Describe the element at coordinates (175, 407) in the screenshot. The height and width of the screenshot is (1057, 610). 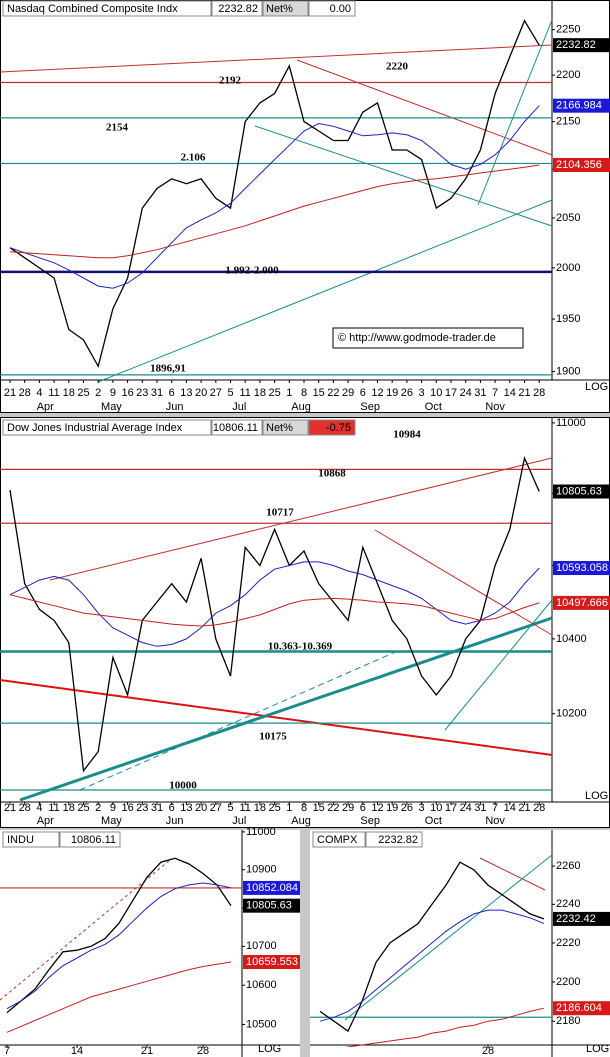
I see `month-label: Jun` at that location.